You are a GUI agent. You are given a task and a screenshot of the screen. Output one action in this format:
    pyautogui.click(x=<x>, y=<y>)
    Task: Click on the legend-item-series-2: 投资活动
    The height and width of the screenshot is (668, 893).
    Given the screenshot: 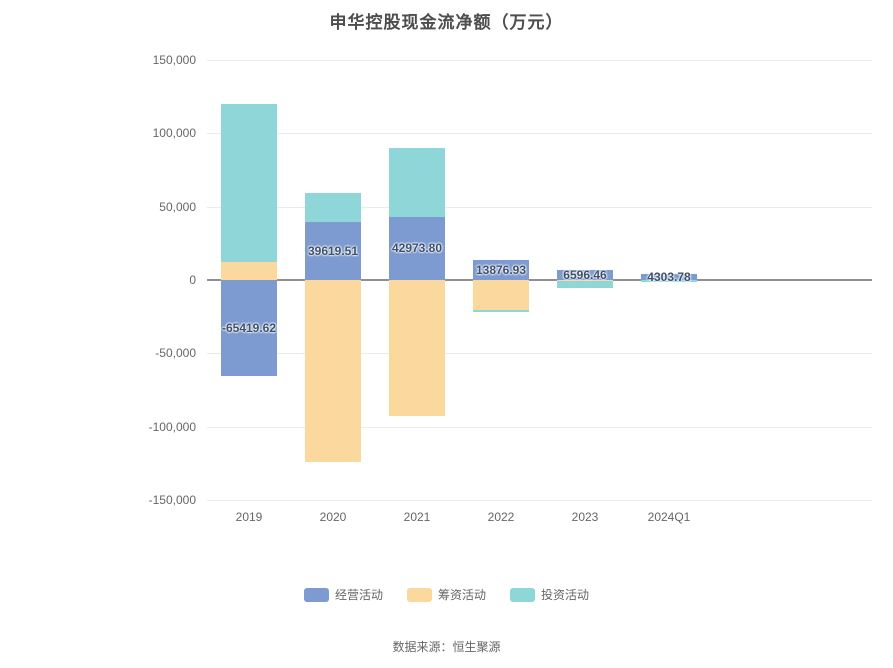 What is the action you would take?
    pyautogui.click(x=549, y=594)
    